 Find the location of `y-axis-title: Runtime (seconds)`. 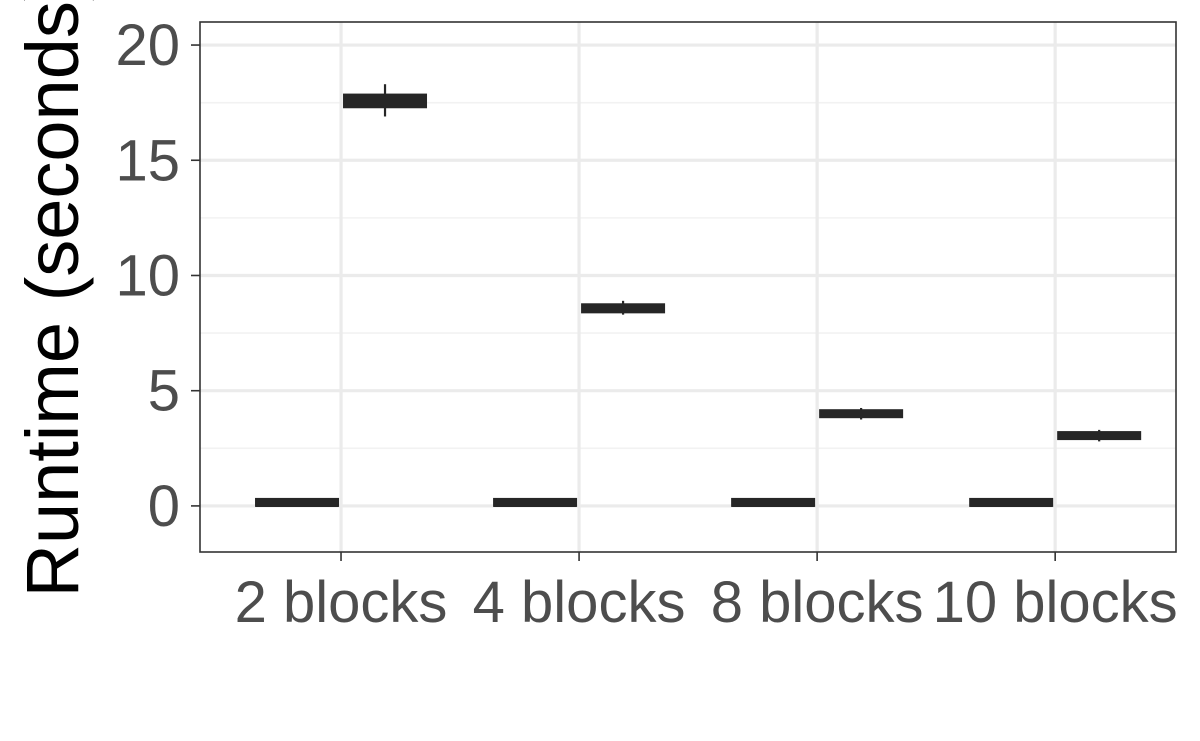

y-axis-title: Runtime (seconds) is located at coordinates (52, 299).